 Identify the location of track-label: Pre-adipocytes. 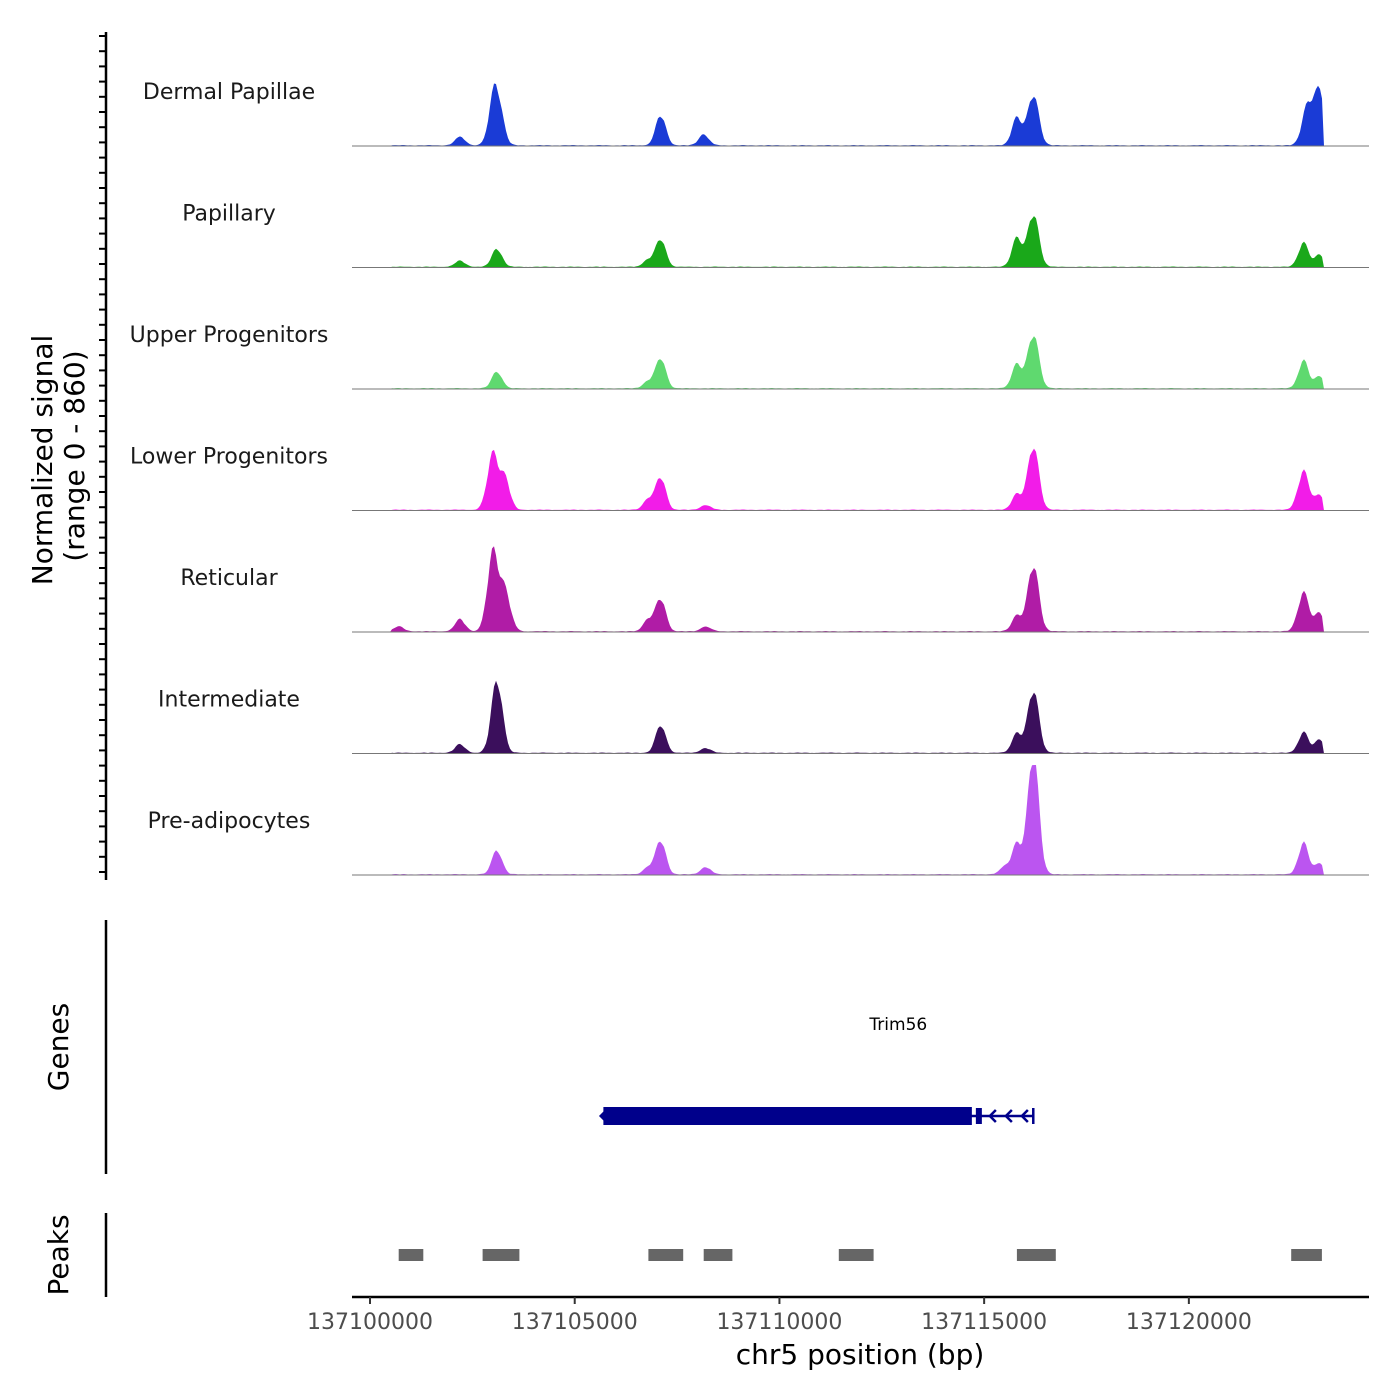
(229, 821).